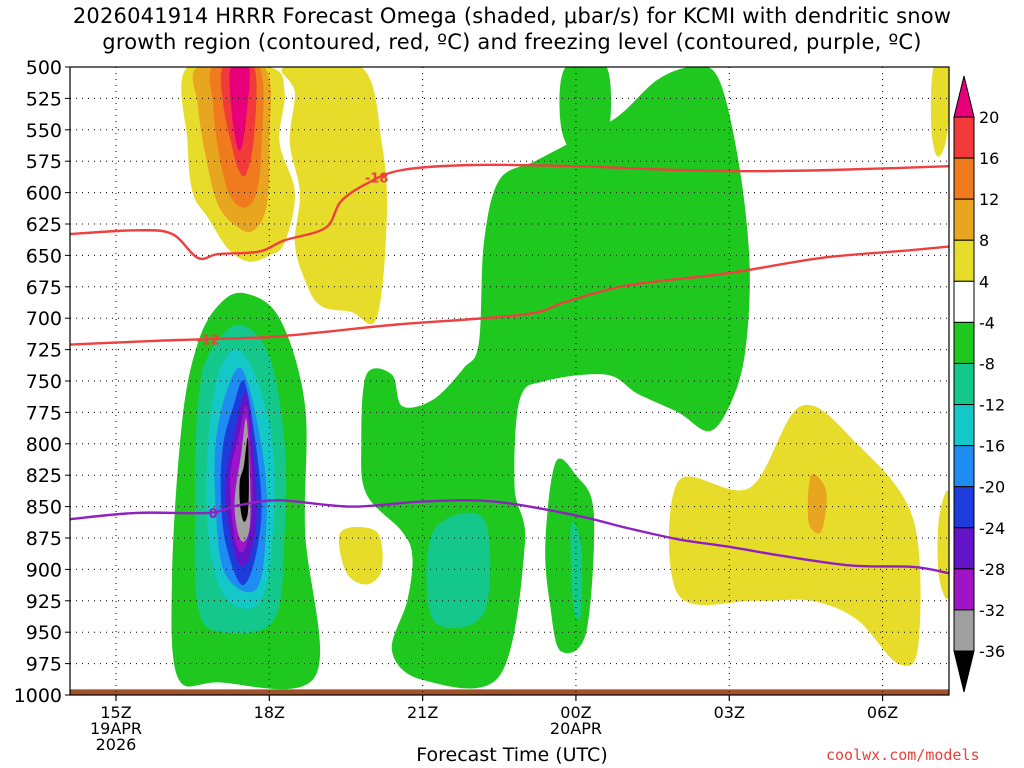 The image size is (1024, 768). Describe the element at coordinates (44, 476) in the screenshot. I see `y-tick-label-825: 825` at that location.